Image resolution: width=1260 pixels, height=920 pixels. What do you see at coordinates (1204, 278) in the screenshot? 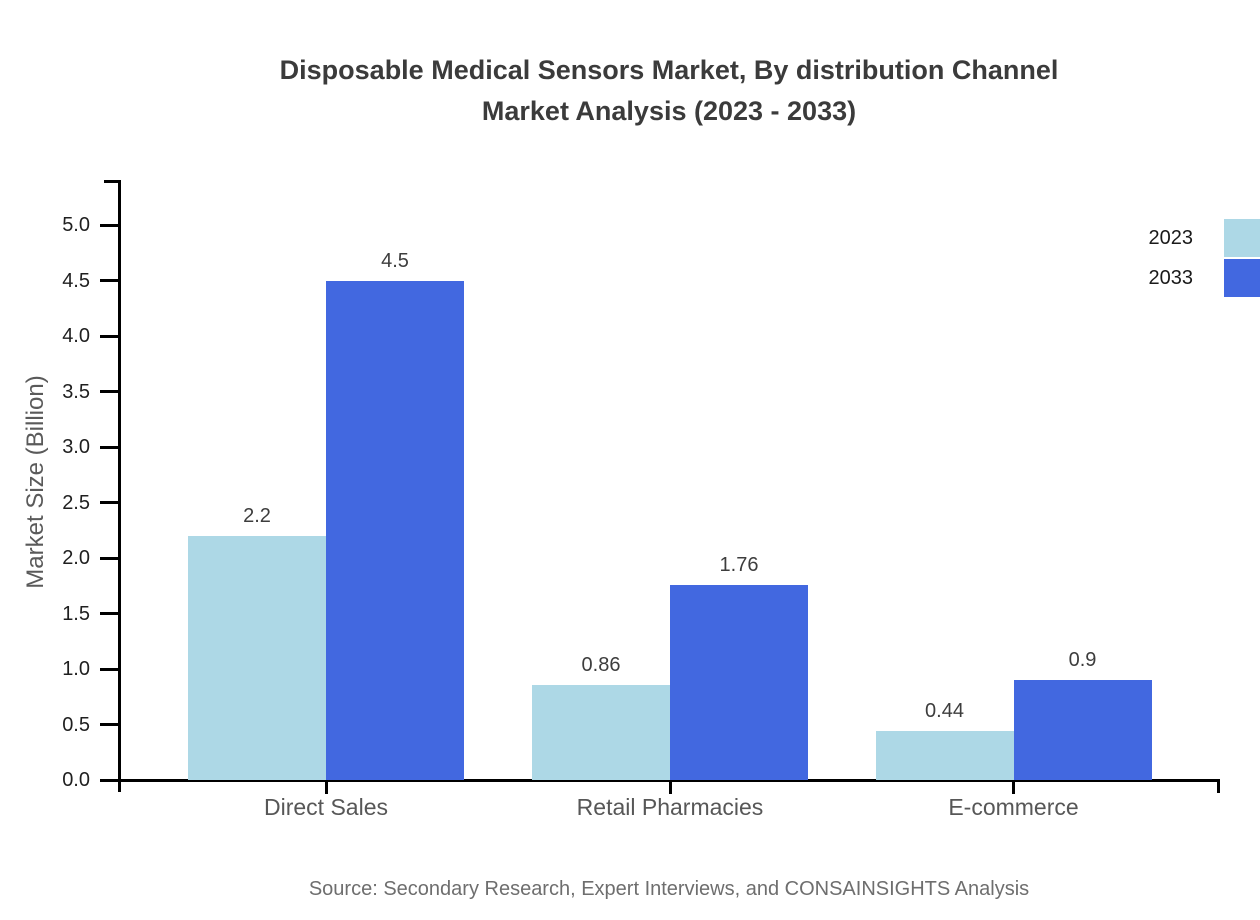
I see `legend-row-2033: 2033` at bounding box center [1204, 278].